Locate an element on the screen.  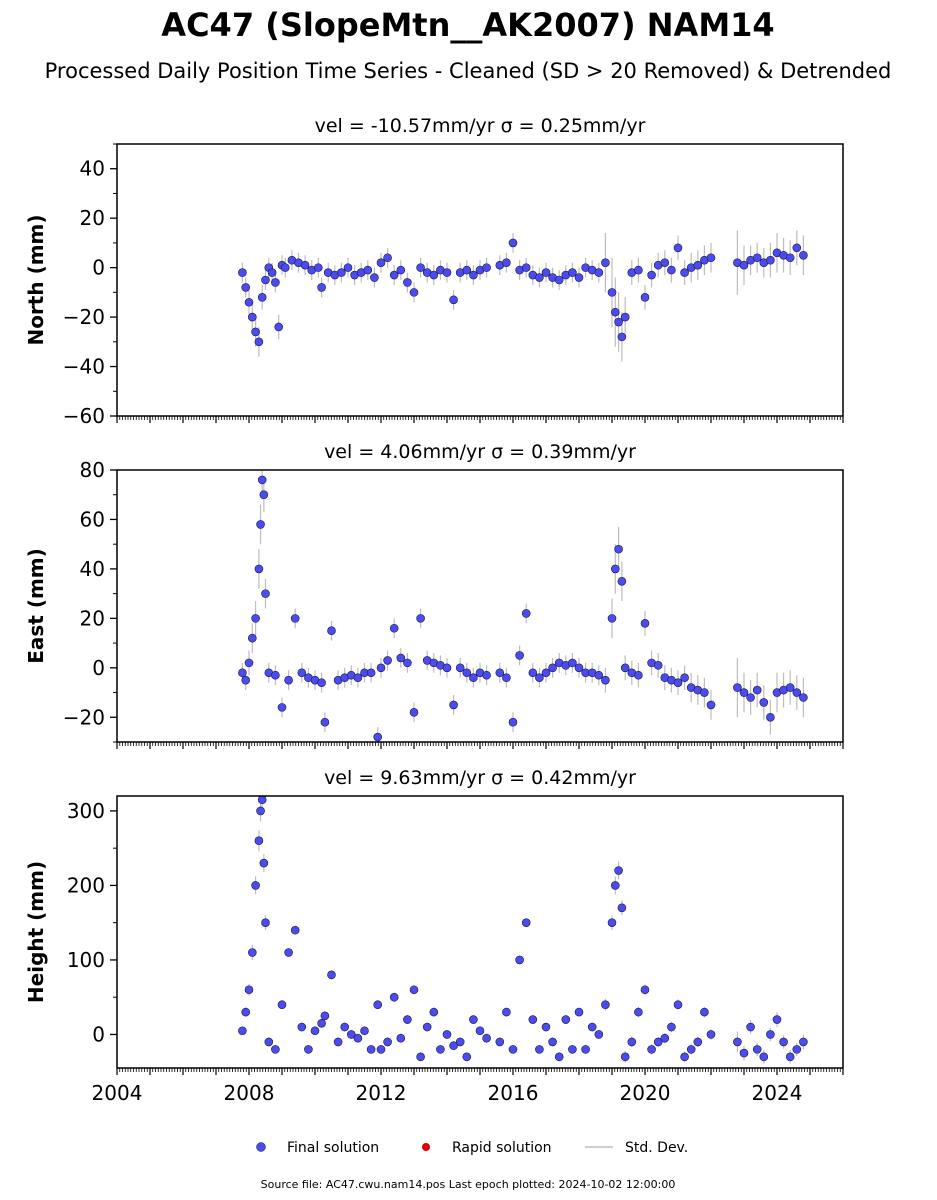
x-tick-label: 2012 is located at coordinates (381, 1093).